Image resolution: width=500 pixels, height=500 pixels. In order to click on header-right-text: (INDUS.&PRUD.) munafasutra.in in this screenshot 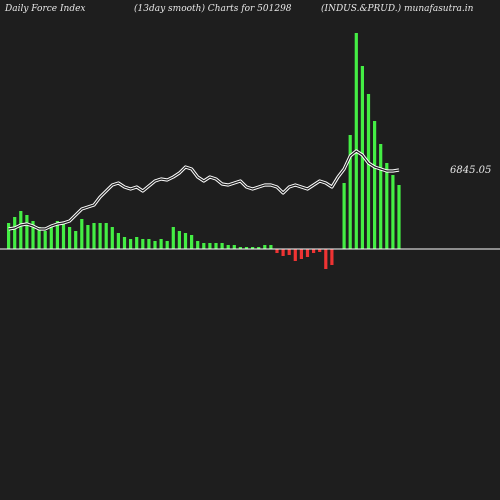, I will do `click(397, 8)`.